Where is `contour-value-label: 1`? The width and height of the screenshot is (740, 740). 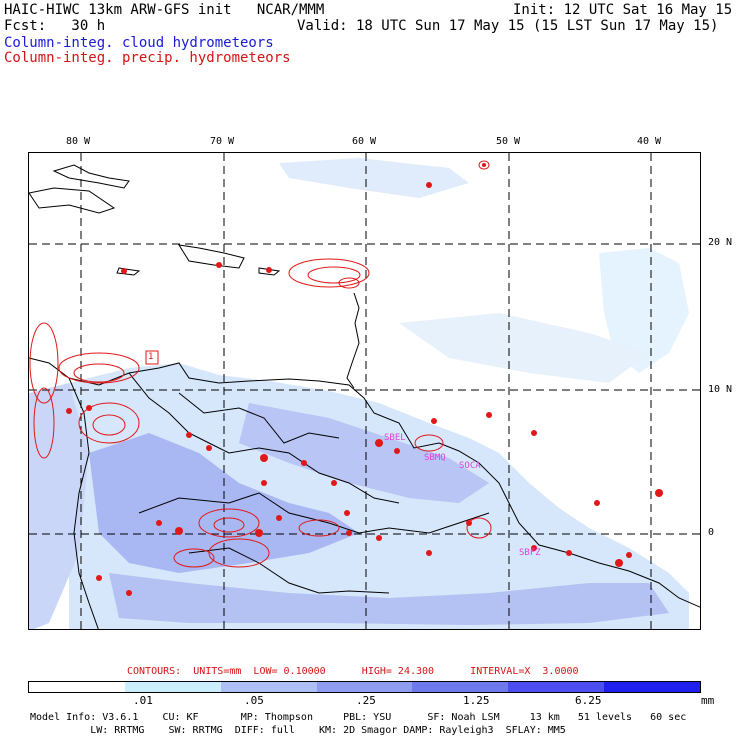 contour-value-label: 1 is located at coordinates (151, 357).